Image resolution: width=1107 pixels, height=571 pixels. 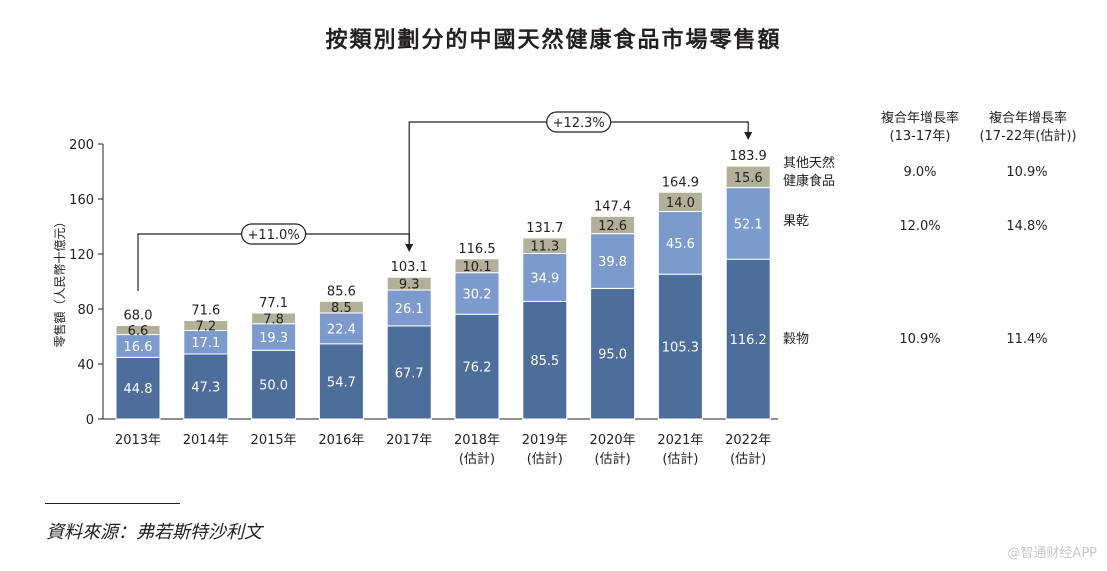 What do you see at coordinates (1028, 128) in the screenshot?
I see `cagr-header-17-22: 複合年增長率 (17-22年(估計))` at bounding box center [1028, 128].